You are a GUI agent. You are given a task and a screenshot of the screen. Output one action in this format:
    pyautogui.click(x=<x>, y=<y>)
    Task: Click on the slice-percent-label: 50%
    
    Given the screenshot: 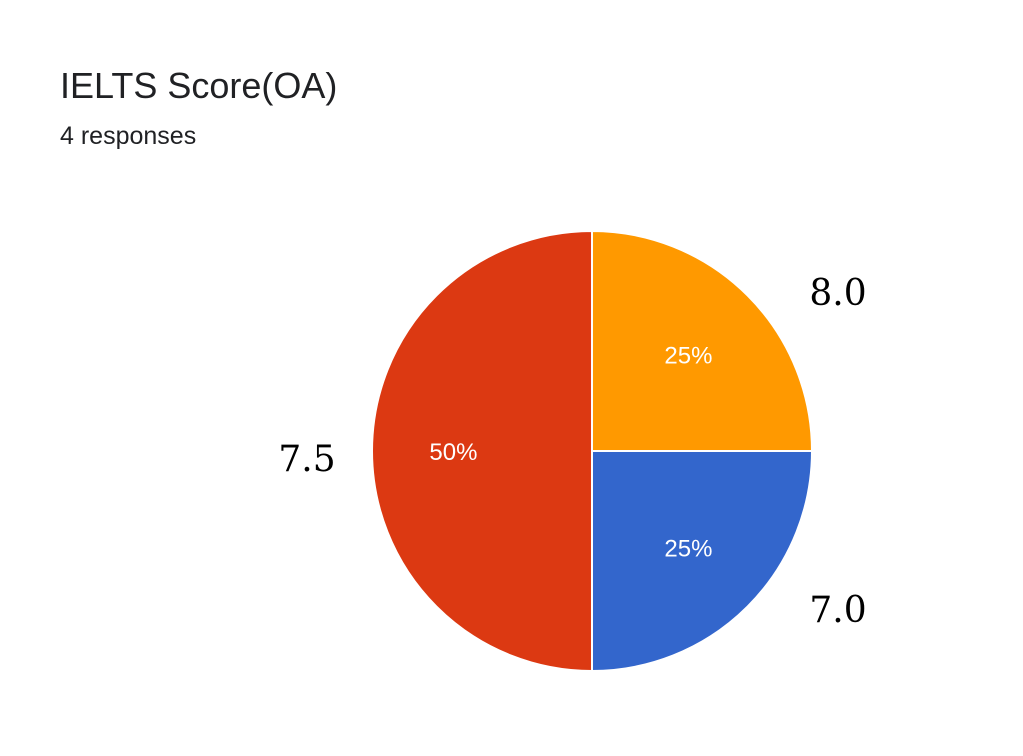 What is the action you would take?
    pyautogui.click(x=453, y=452)
    